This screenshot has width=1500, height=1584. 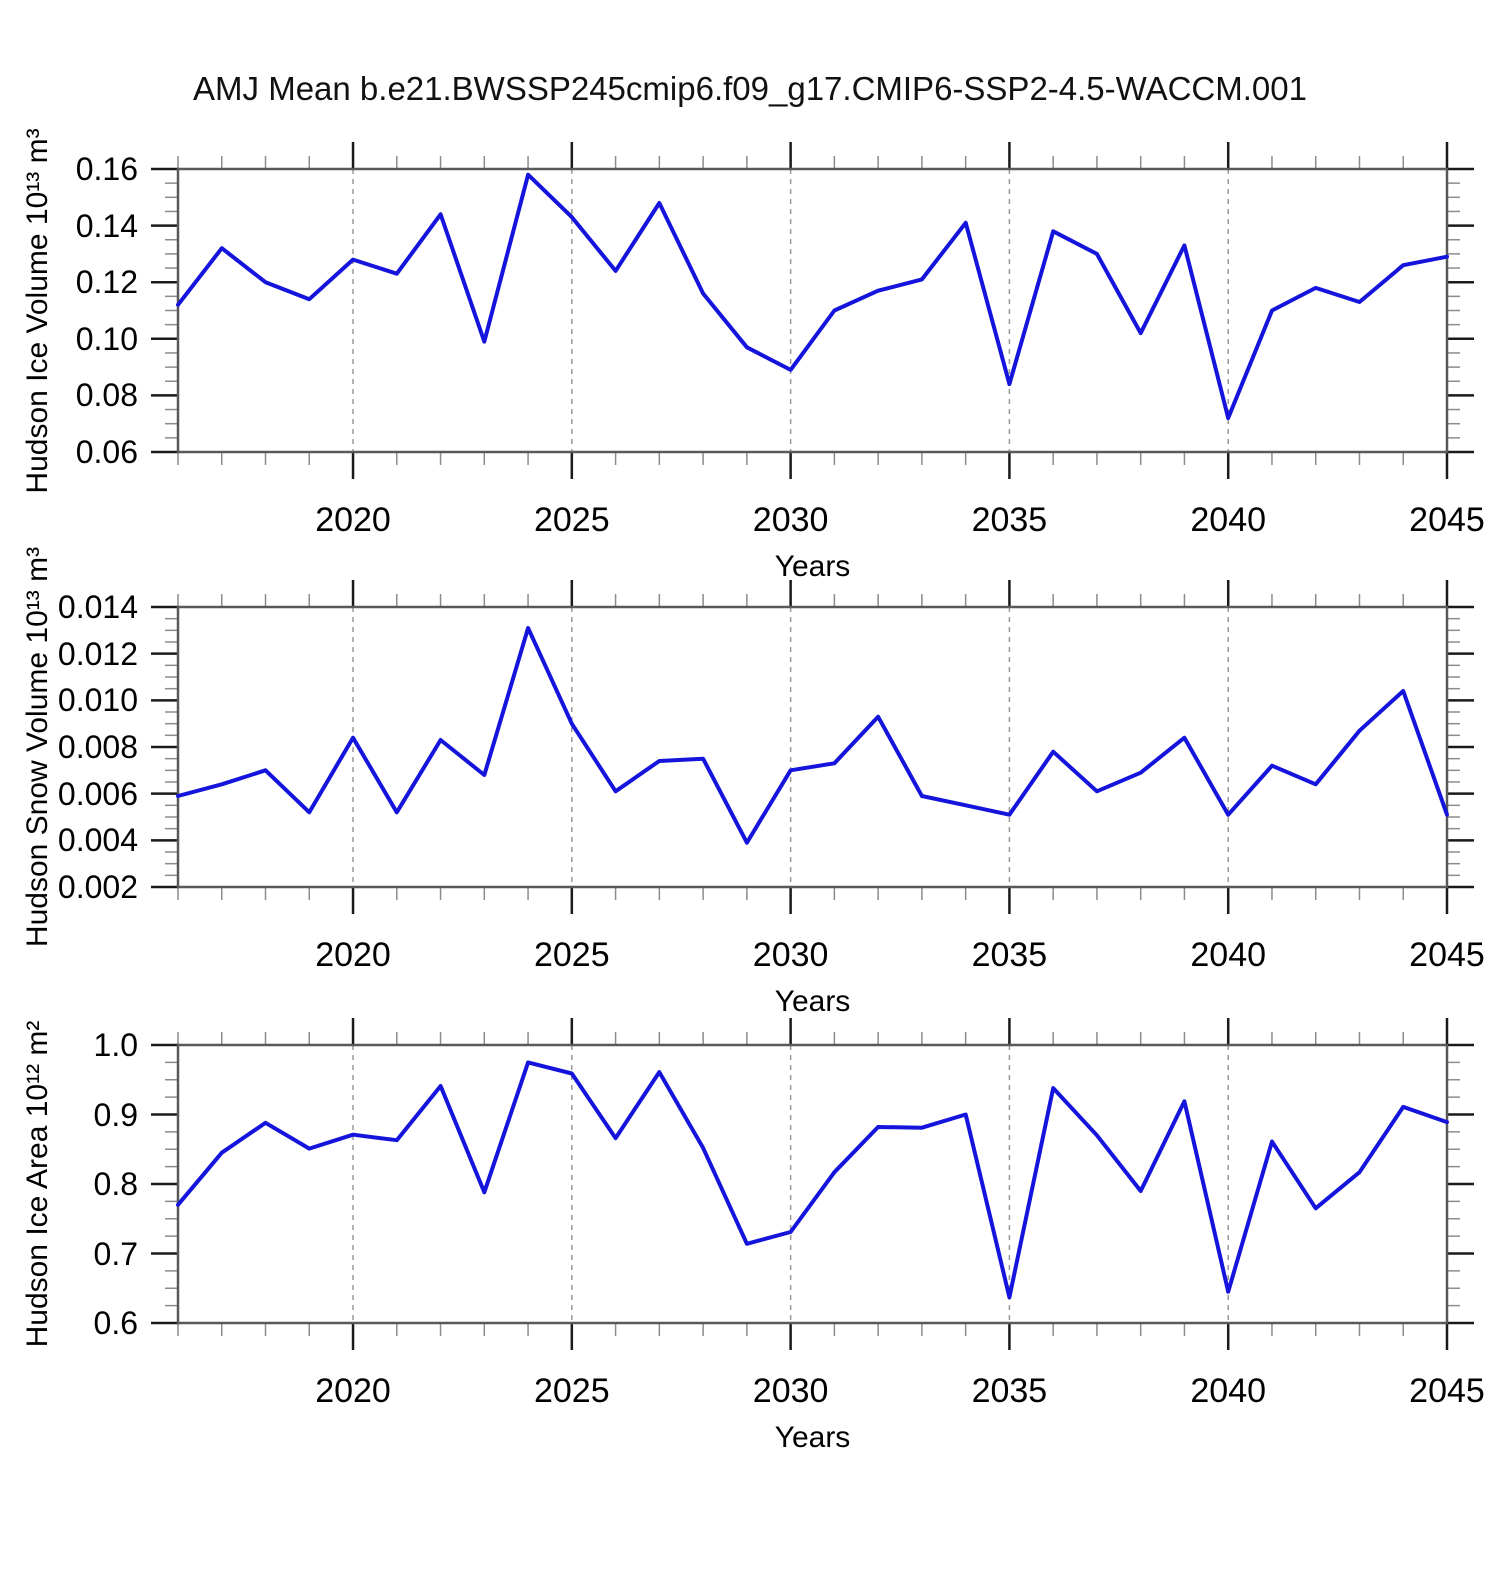 What do you see at coordinates (97, 607) in the screenshot?
I see `y-tick-label: 0.014` at bounding box center [97, 607].